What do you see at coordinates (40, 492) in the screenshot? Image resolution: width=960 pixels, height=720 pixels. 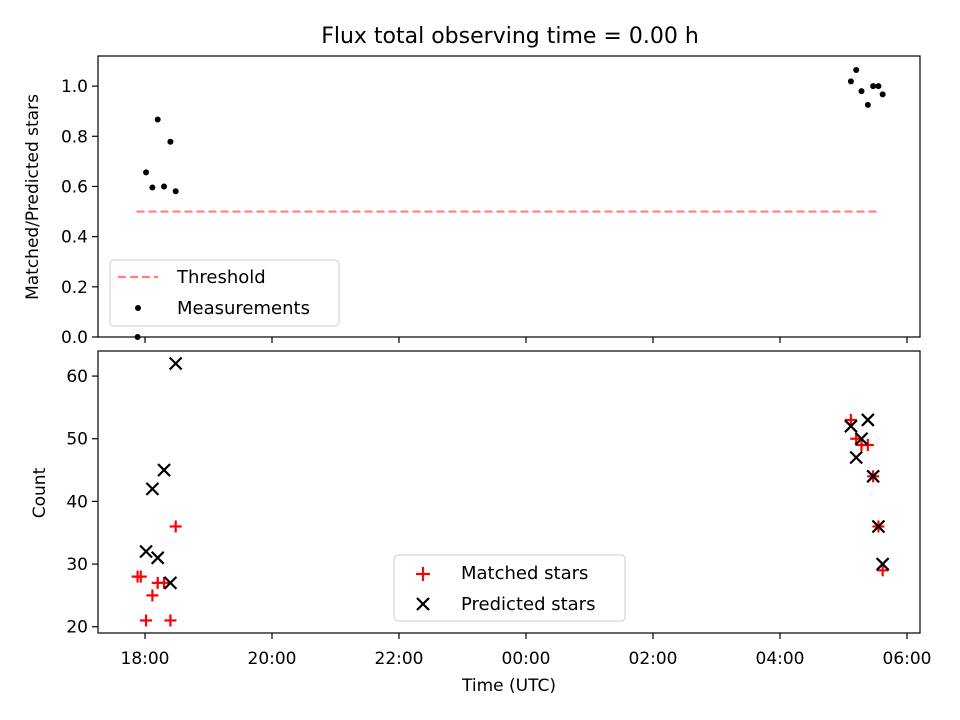 I see `bottom-y-axis-label: Count` at bounding box center [40, 492].